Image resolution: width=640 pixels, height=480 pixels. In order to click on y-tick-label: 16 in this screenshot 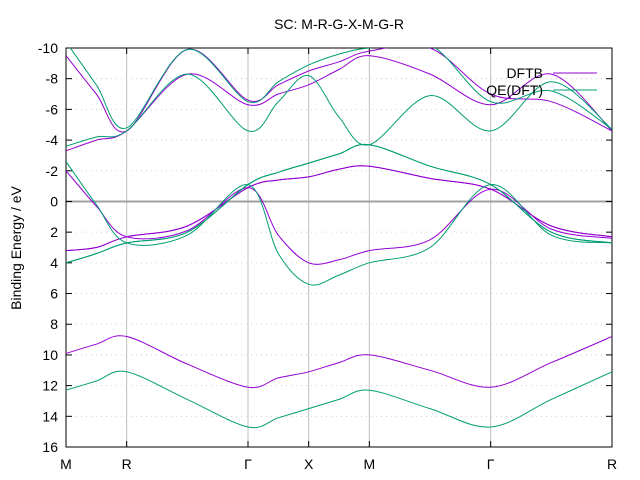, I will do `click(50, 447)`.